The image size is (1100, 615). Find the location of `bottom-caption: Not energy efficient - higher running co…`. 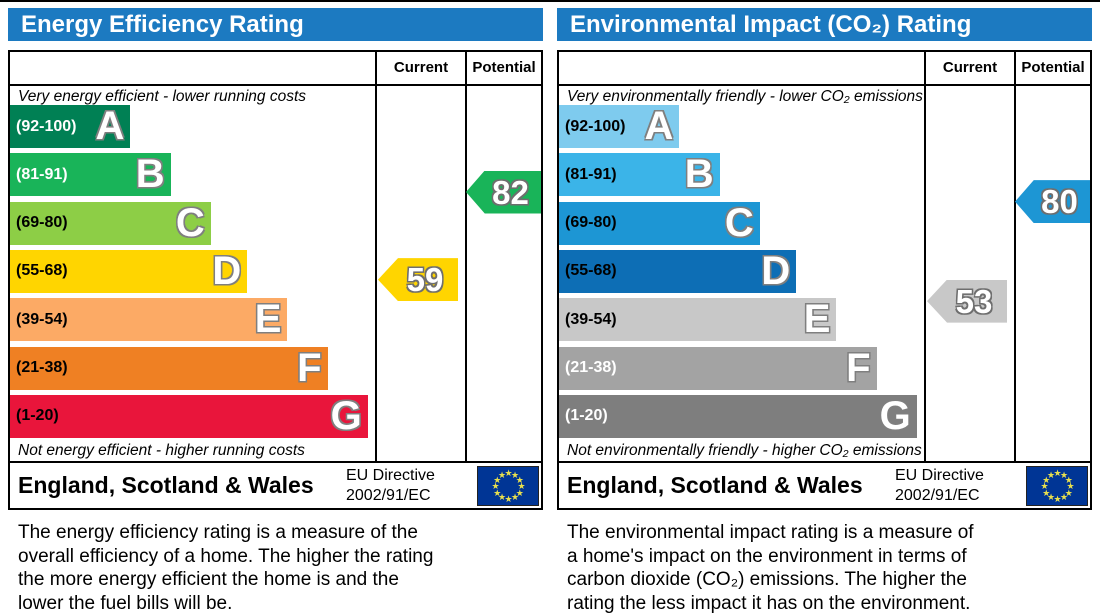

bottom-caption: Not energy efficient - higher running co… is located at coordinates (161, 451).